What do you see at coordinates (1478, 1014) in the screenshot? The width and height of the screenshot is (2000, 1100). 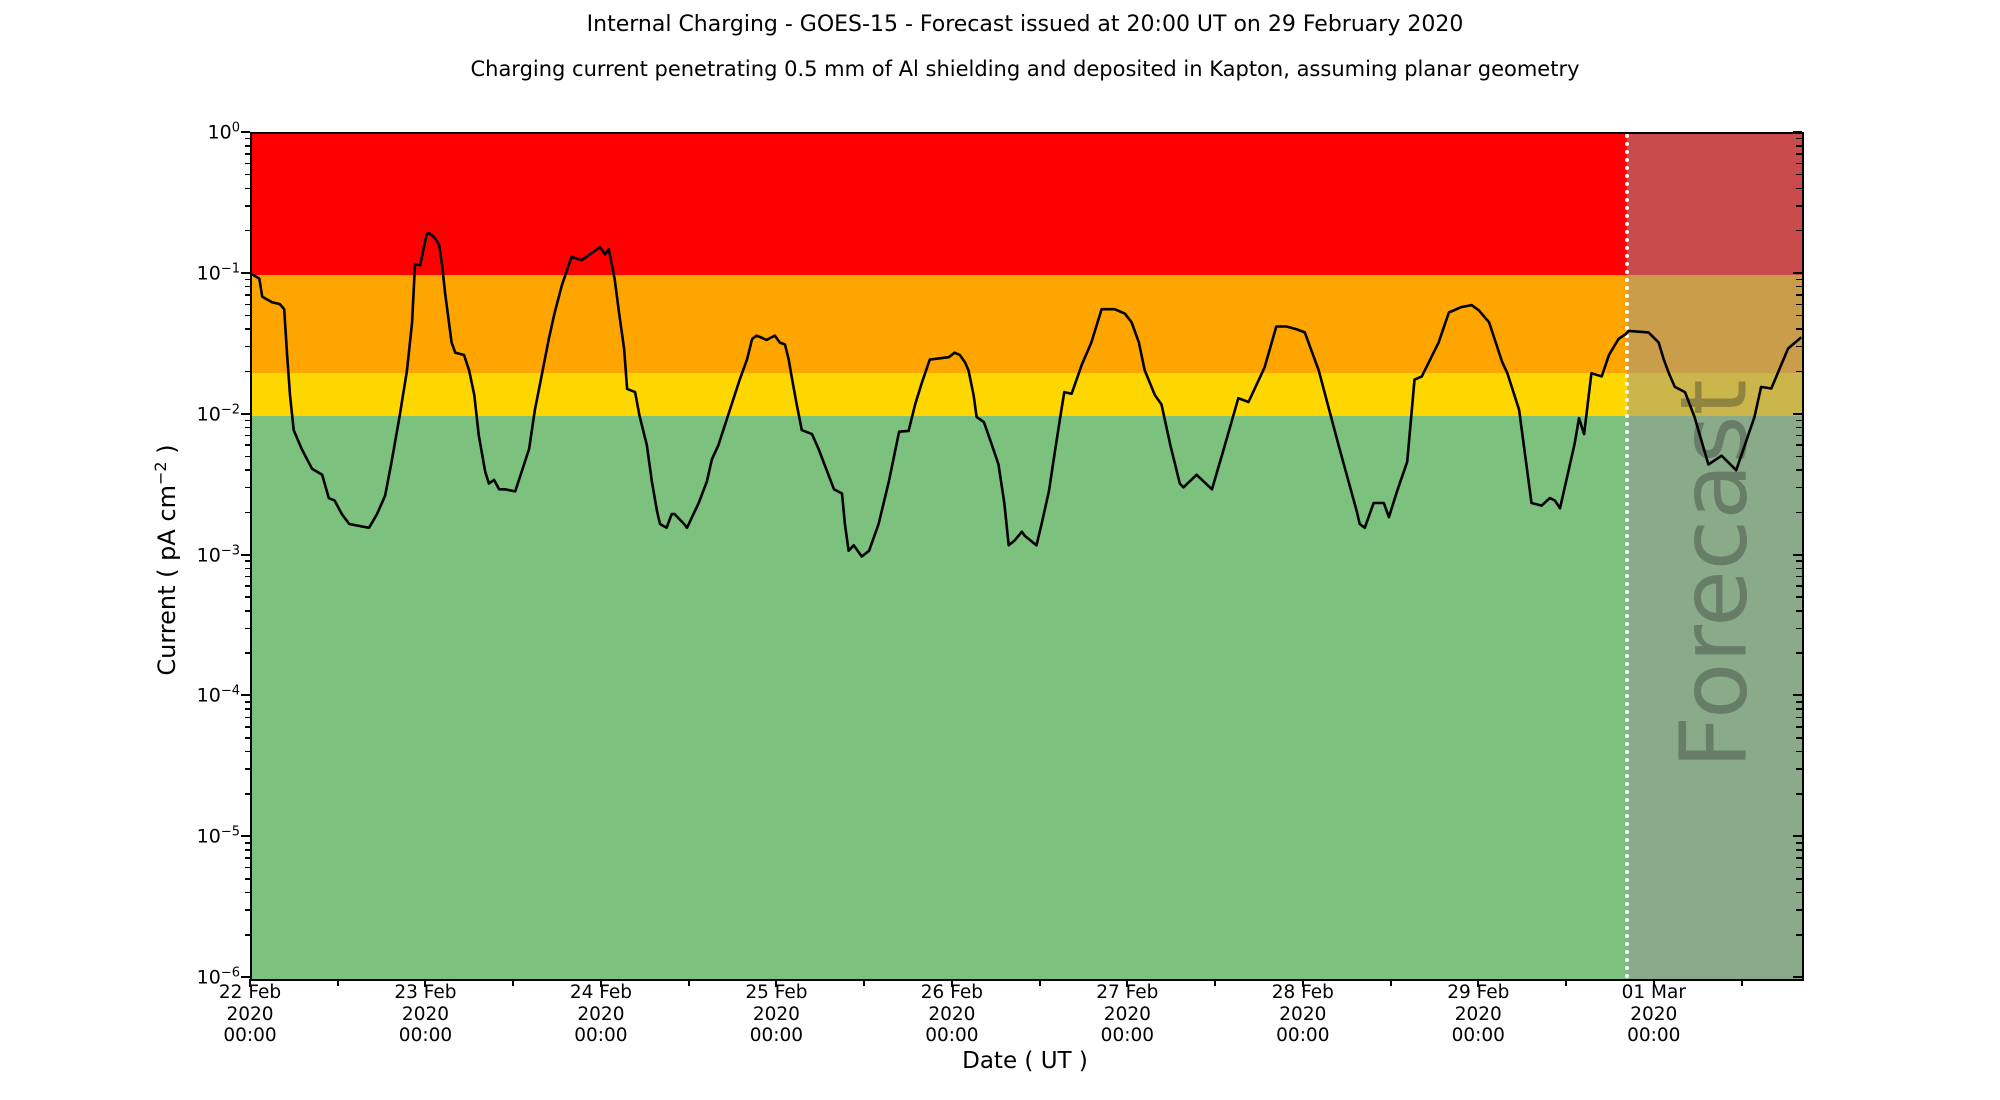 I see `xtick-label-29-feb: 29 Feb 2020 00:00` at bounding box center [1478, 1014].